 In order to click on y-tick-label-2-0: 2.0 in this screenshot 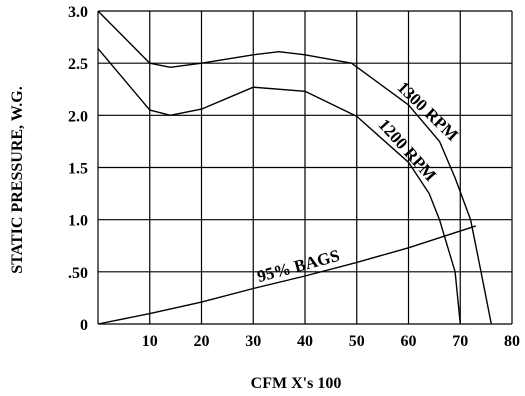, I will do `click(78, 116)`.